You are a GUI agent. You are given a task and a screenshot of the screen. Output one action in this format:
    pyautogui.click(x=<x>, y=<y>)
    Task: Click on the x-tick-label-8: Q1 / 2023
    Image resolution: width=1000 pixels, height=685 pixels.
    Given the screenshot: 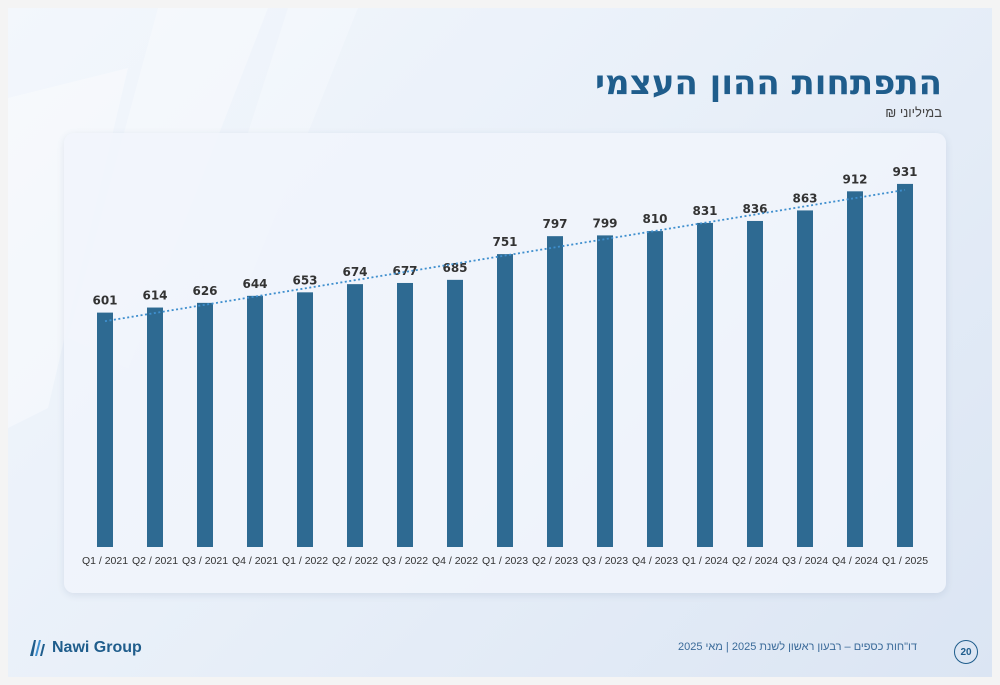 What is the action you would take?
    pyautogui.click(x=505, y=561)
    